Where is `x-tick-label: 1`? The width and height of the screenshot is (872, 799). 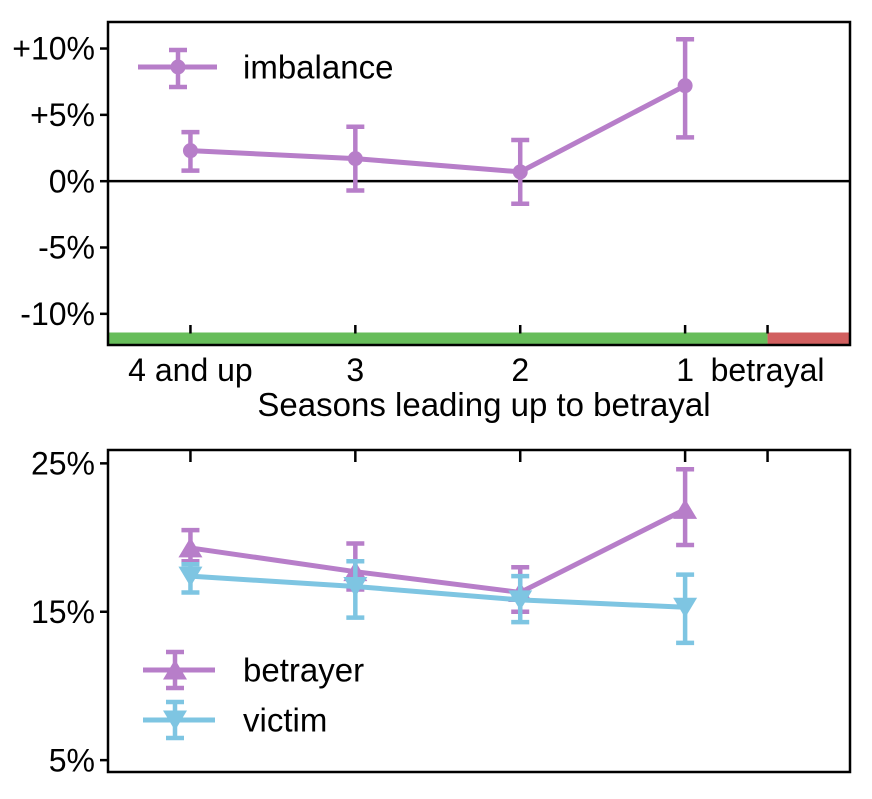
x-tick-label: 1 is located at coordinates (685, 370).